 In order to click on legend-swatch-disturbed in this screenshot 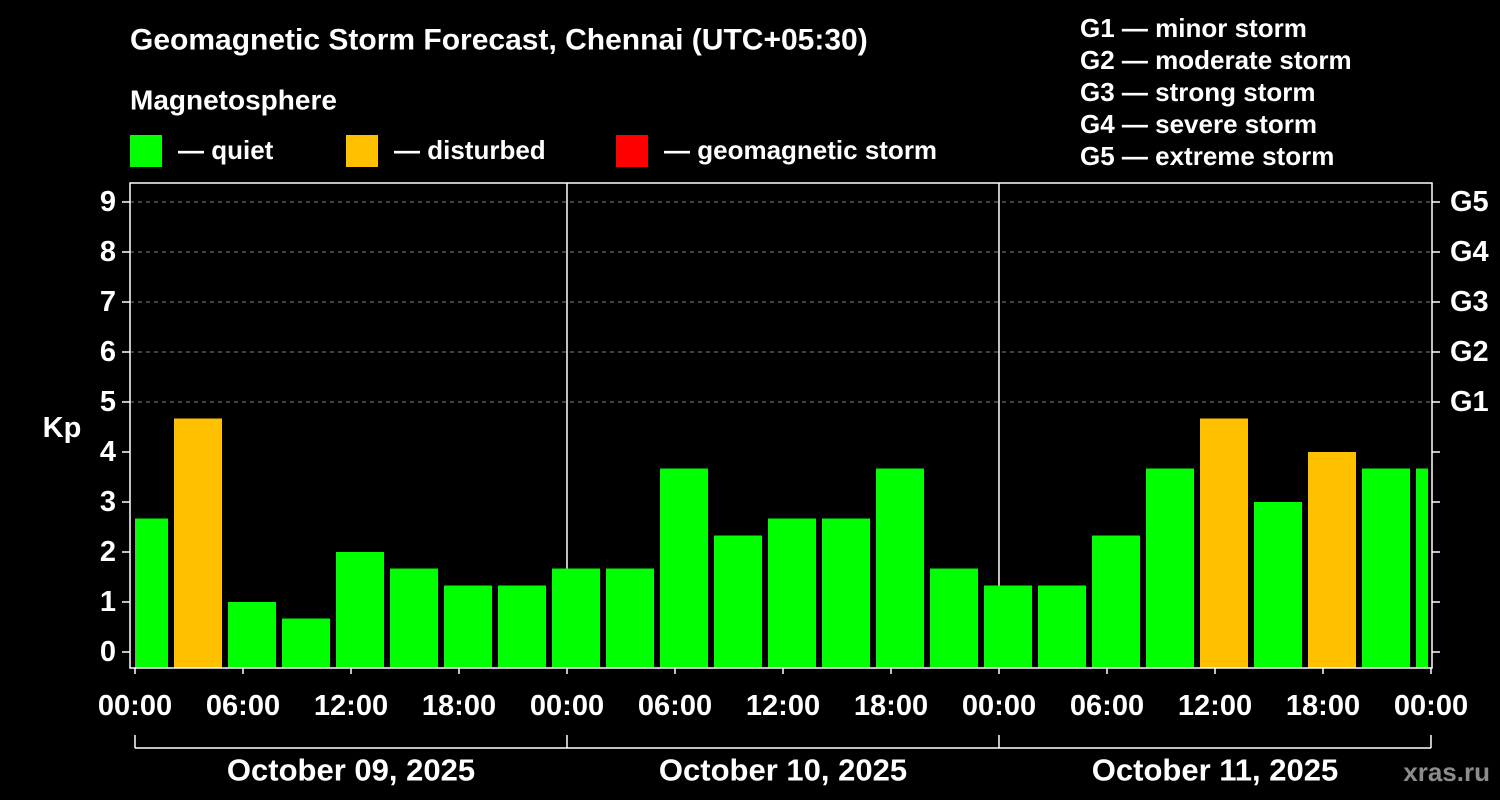, I will do `click(362, 151)`.